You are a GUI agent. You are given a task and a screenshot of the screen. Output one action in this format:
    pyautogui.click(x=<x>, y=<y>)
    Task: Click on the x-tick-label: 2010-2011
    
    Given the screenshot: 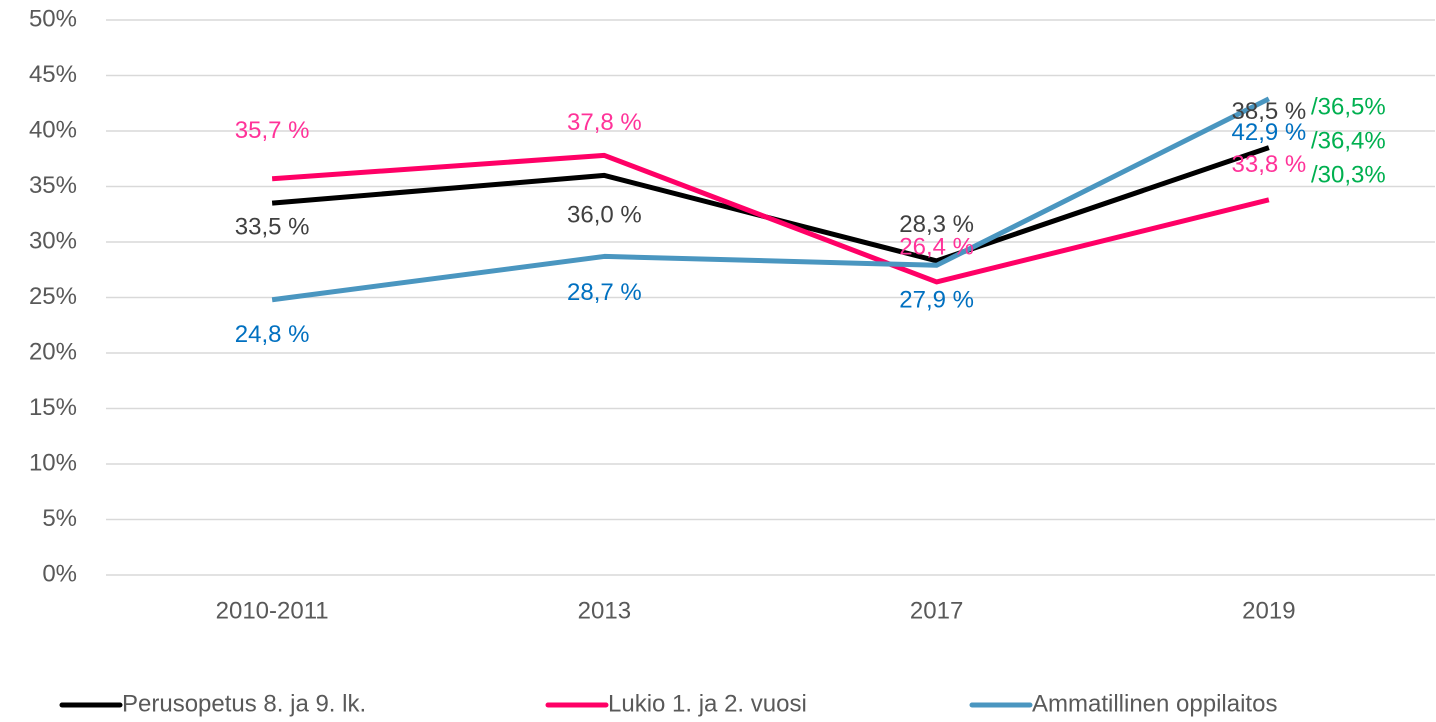 What is the action you would take?
    pyautogui.click(x=272, y=610)
    